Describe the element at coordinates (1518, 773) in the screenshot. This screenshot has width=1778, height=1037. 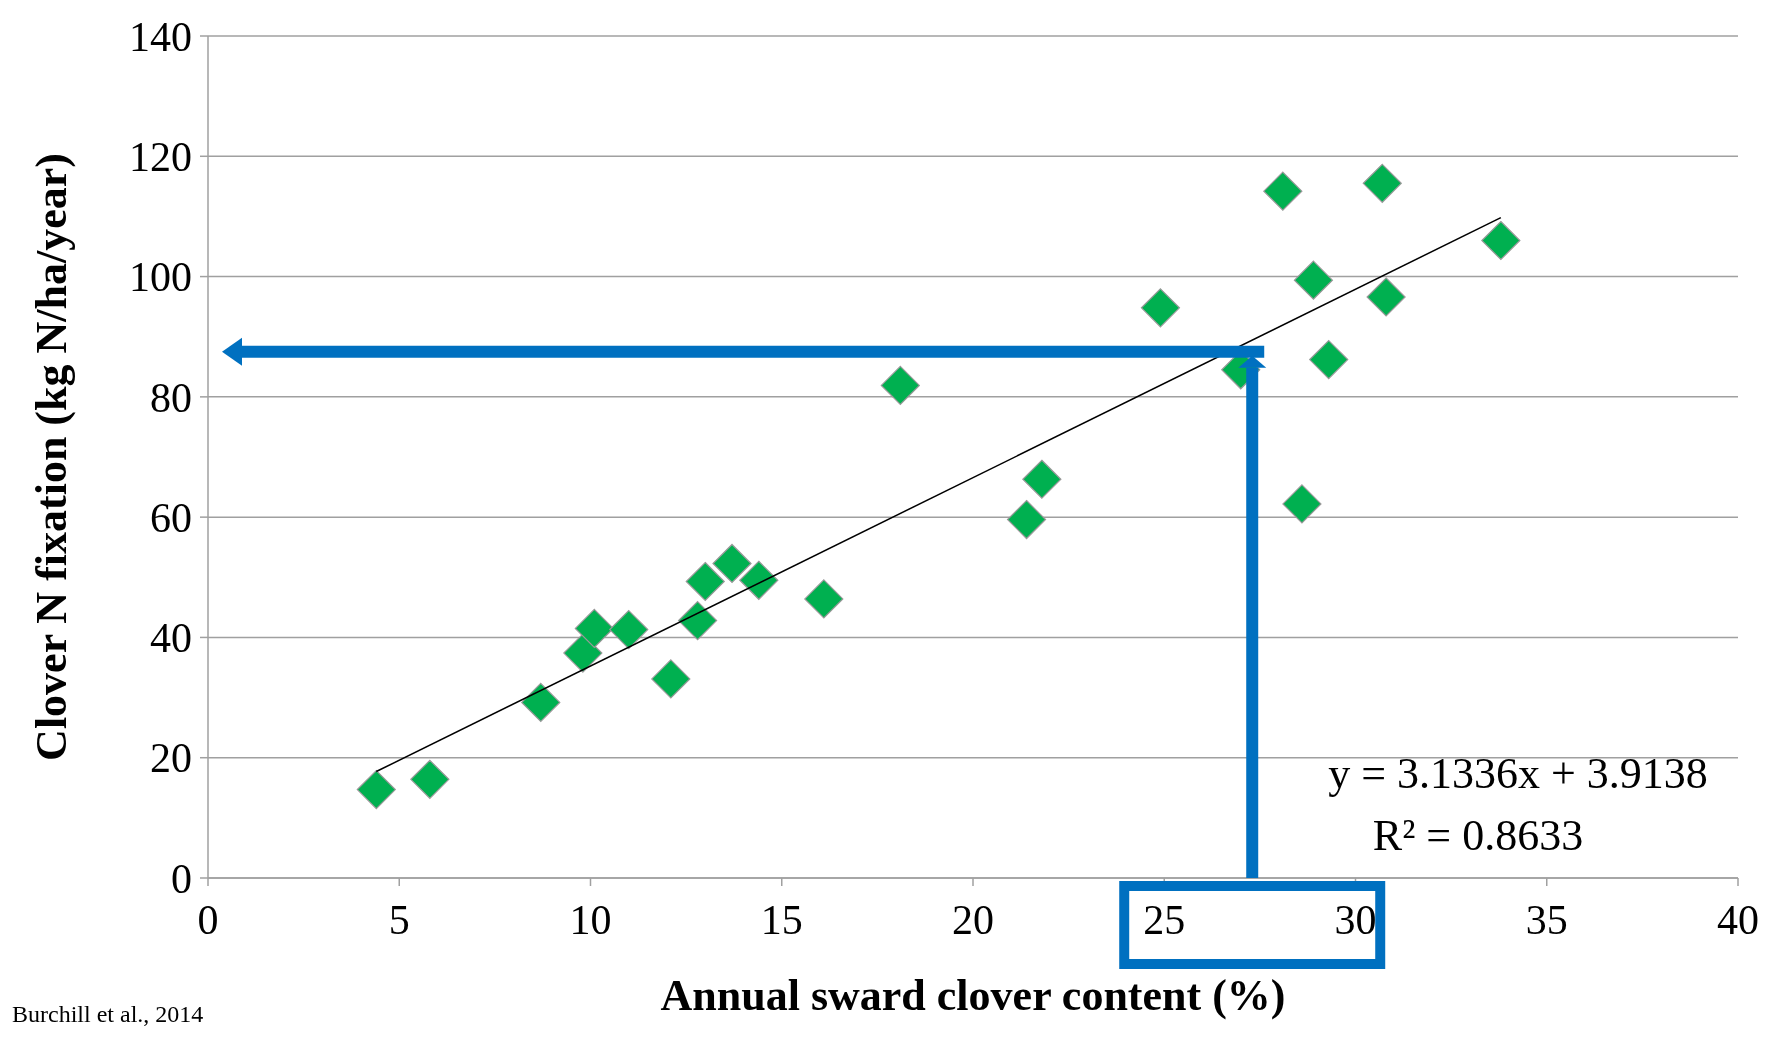
I see `annotation: y = 3.1336x + 3.9138` at that location.